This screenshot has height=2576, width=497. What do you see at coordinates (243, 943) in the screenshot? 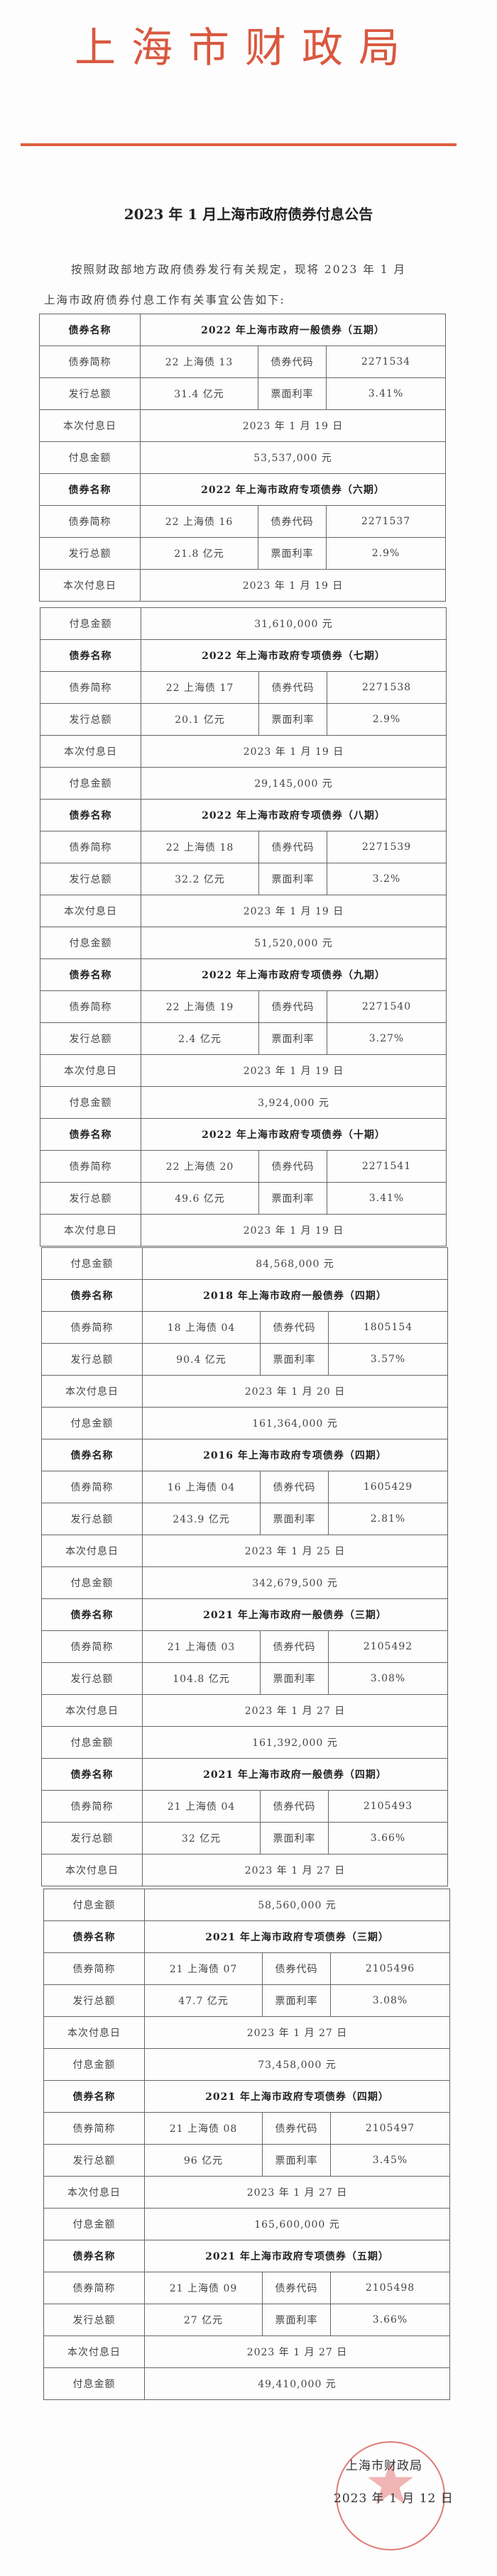
I see `table-row-interest: 付息金额 51,520,000 元` at bounding box center [243, 943].